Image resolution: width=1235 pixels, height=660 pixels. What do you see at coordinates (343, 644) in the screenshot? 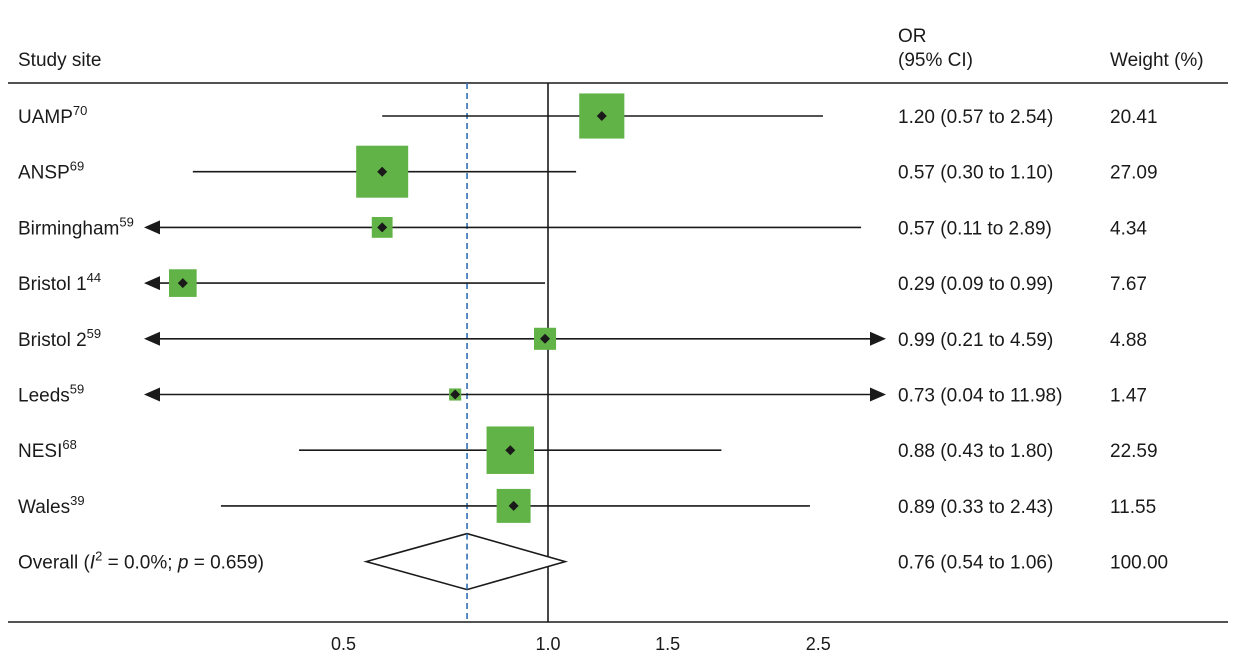
I see `x-tick-label: 0.5` at bounding box center [343, 644].